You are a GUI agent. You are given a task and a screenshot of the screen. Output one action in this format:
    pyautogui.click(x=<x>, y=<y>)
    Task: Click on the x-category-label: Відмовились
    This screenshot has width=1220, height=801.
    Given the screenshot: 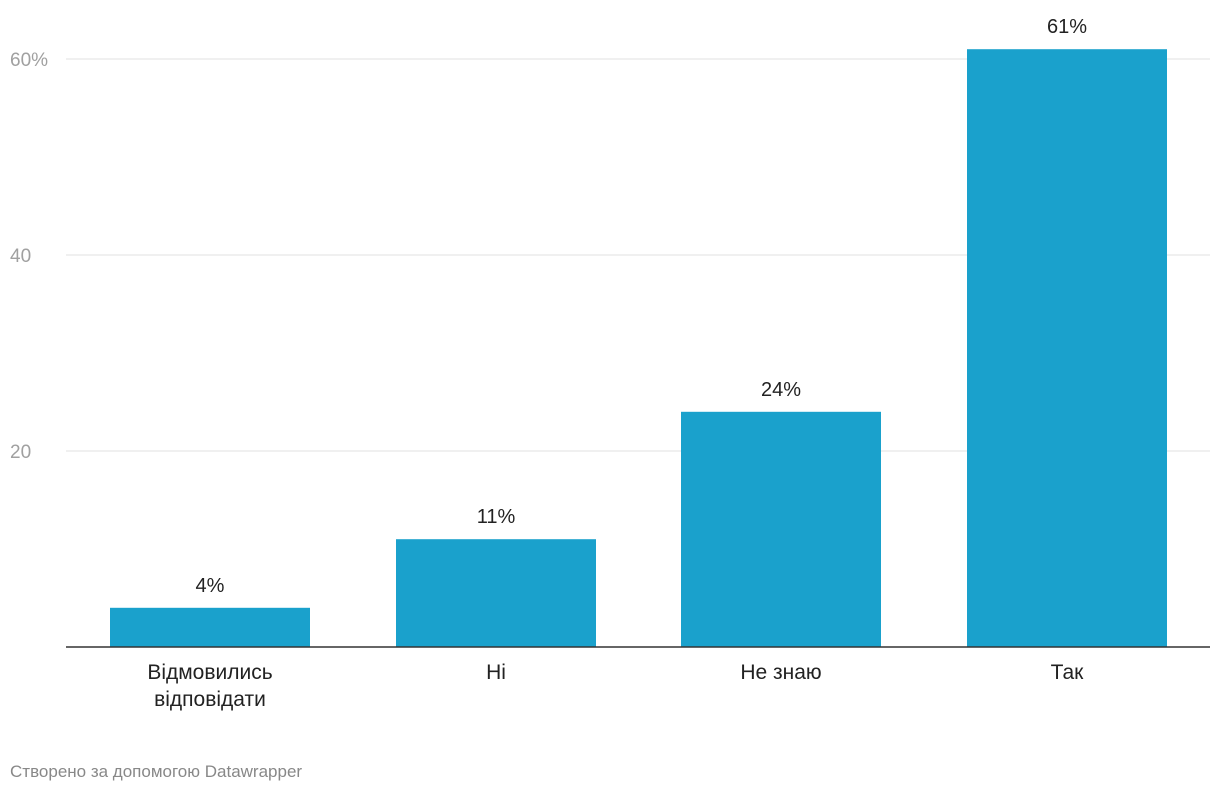 What is the action you would take?
    pyautogui.click(x=209, y=672)
    